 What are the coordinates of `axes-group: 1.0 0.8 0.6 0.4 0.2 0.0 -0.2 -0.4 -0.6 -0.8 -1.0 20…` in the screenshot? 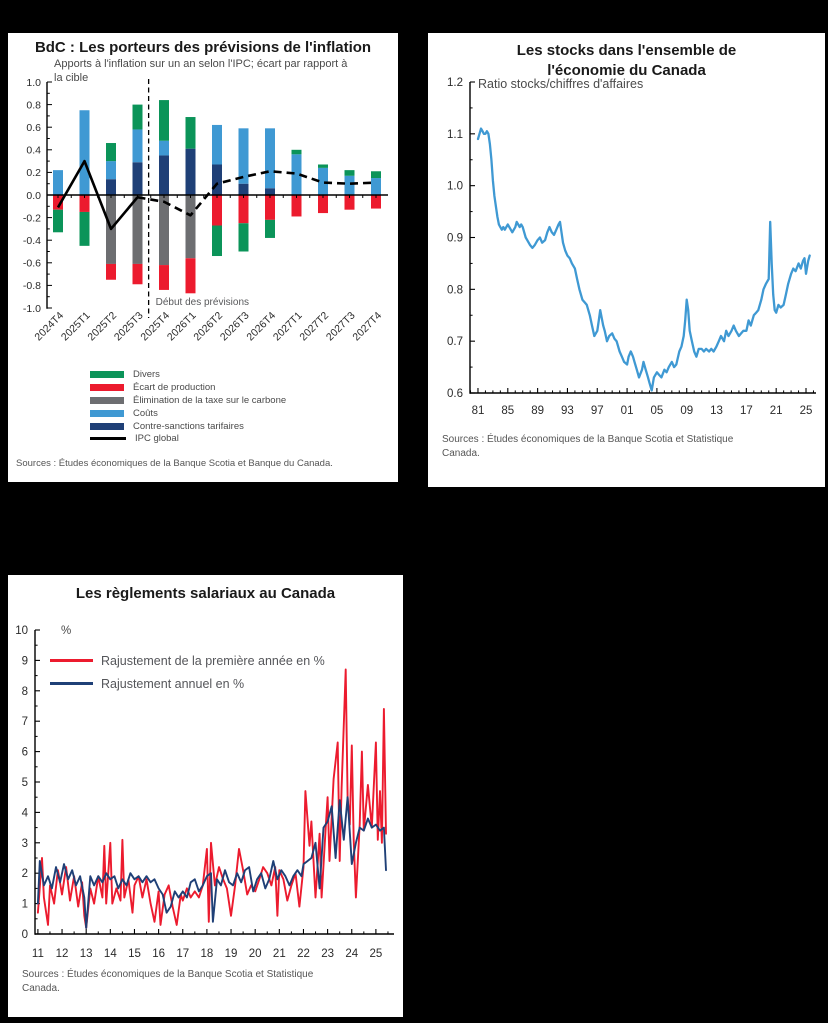 It's located at (205, 210).